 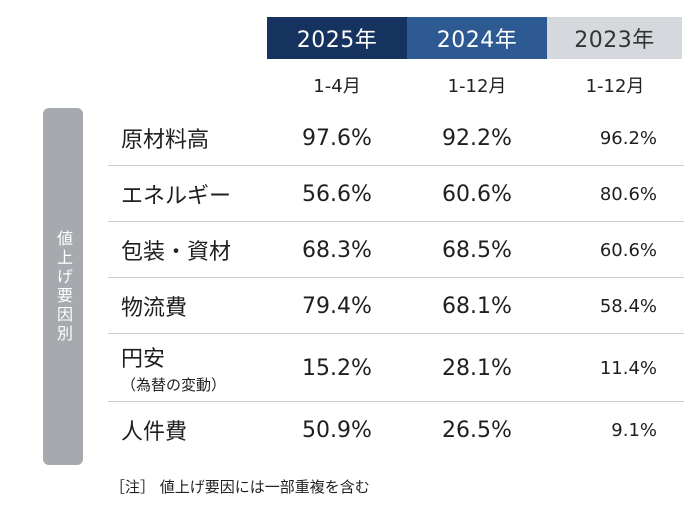 I want to click on row-label-subtext: （為替の変動）, so click(x=174, y=385).